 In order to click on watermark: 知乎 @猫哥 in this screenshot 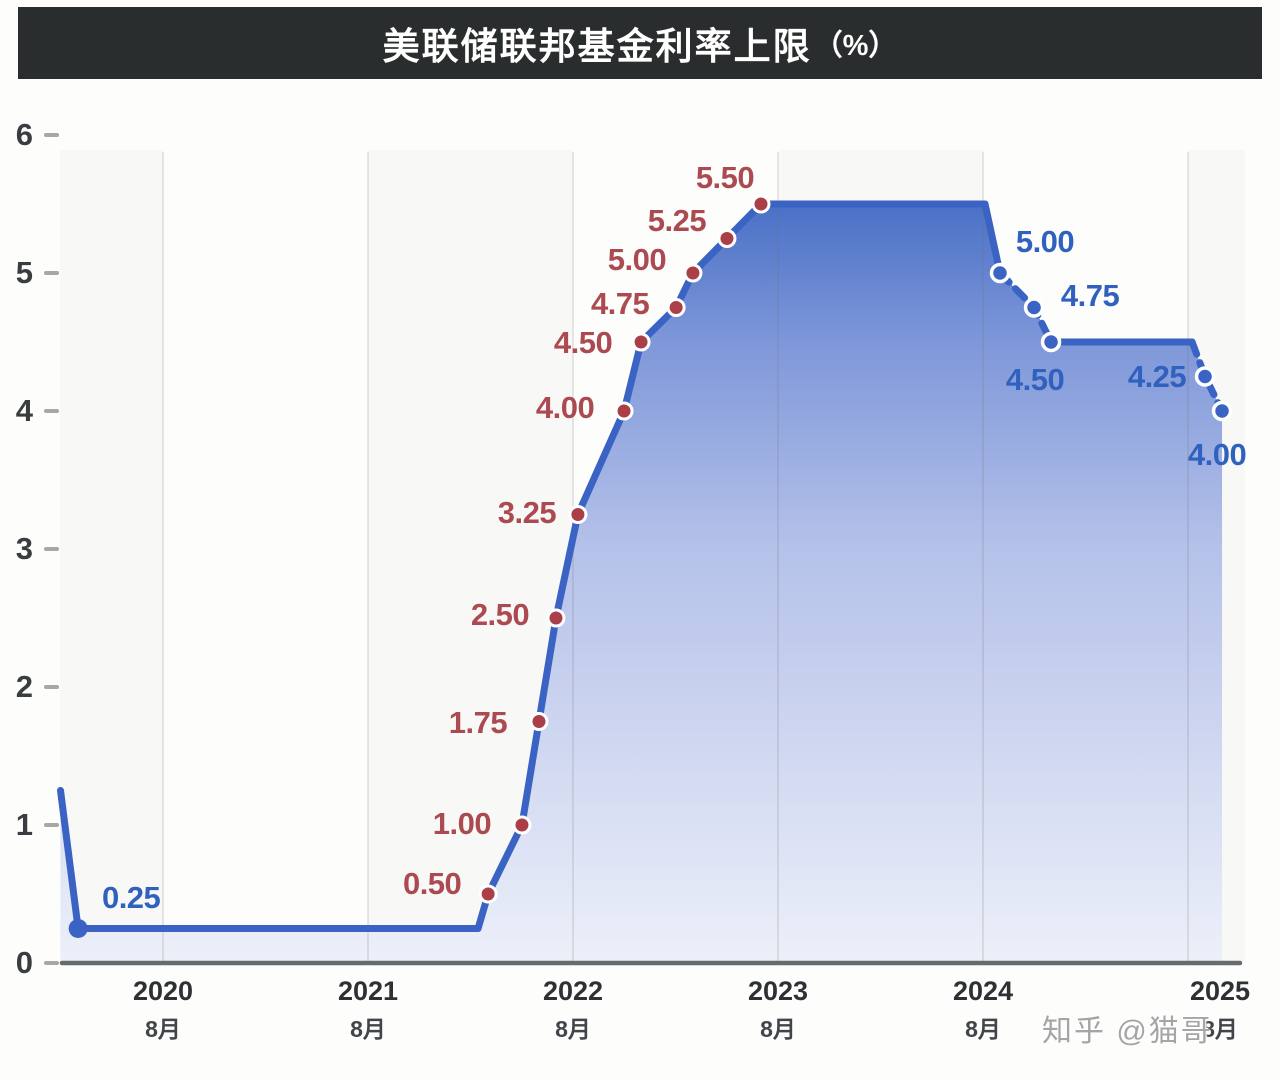, I will do `click(1127, 1031)`.